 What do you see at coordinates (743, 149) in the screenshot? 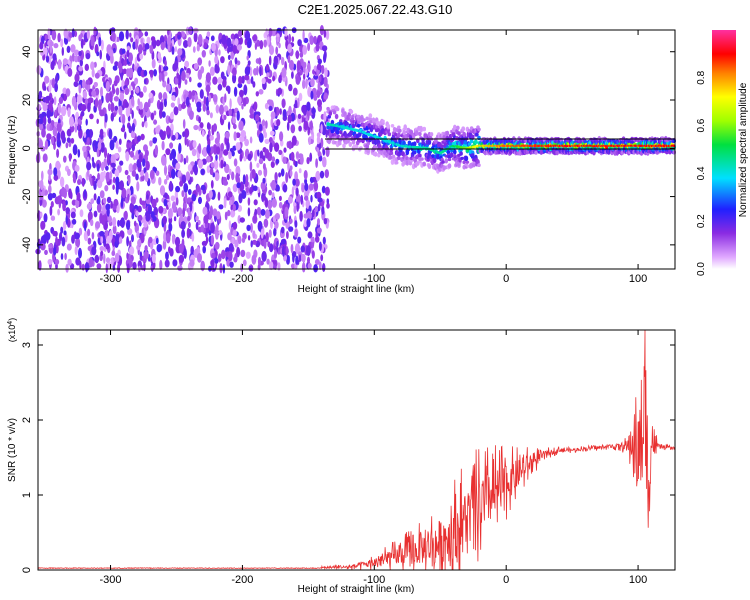
I see `colorbar-label: Normalized spectral amplitude` at bounding box center [743, 149].